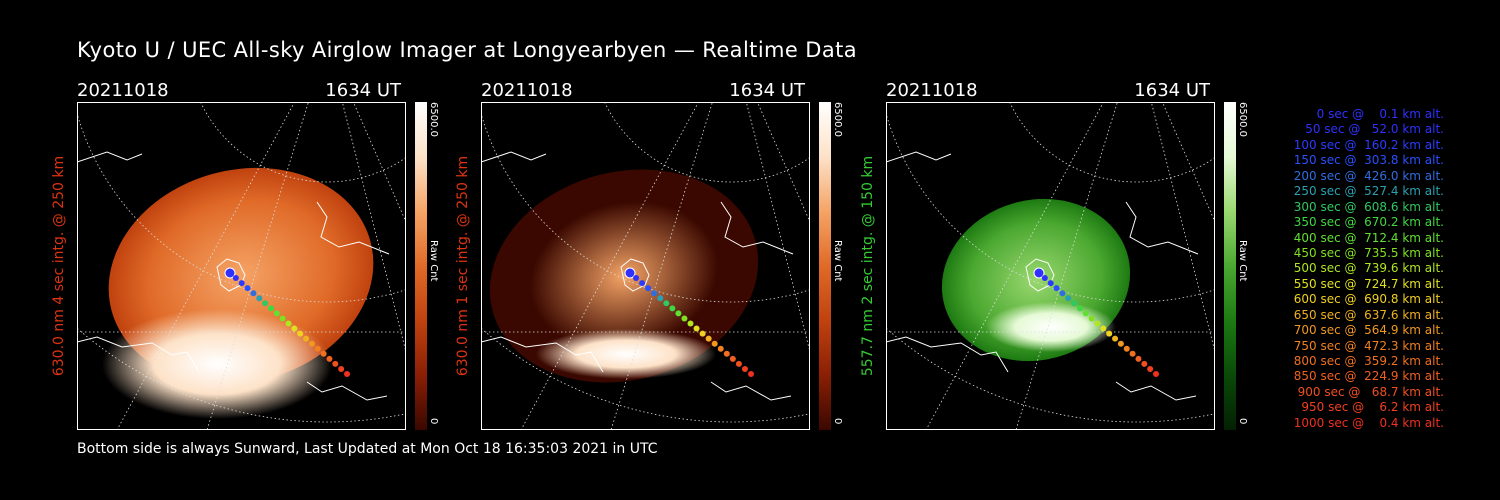 The width and height of the screenshot is (1500, 500). I want to click on trajectory-legend-row: 600 sec @ 690.8 km alt., so click(1366, 299).